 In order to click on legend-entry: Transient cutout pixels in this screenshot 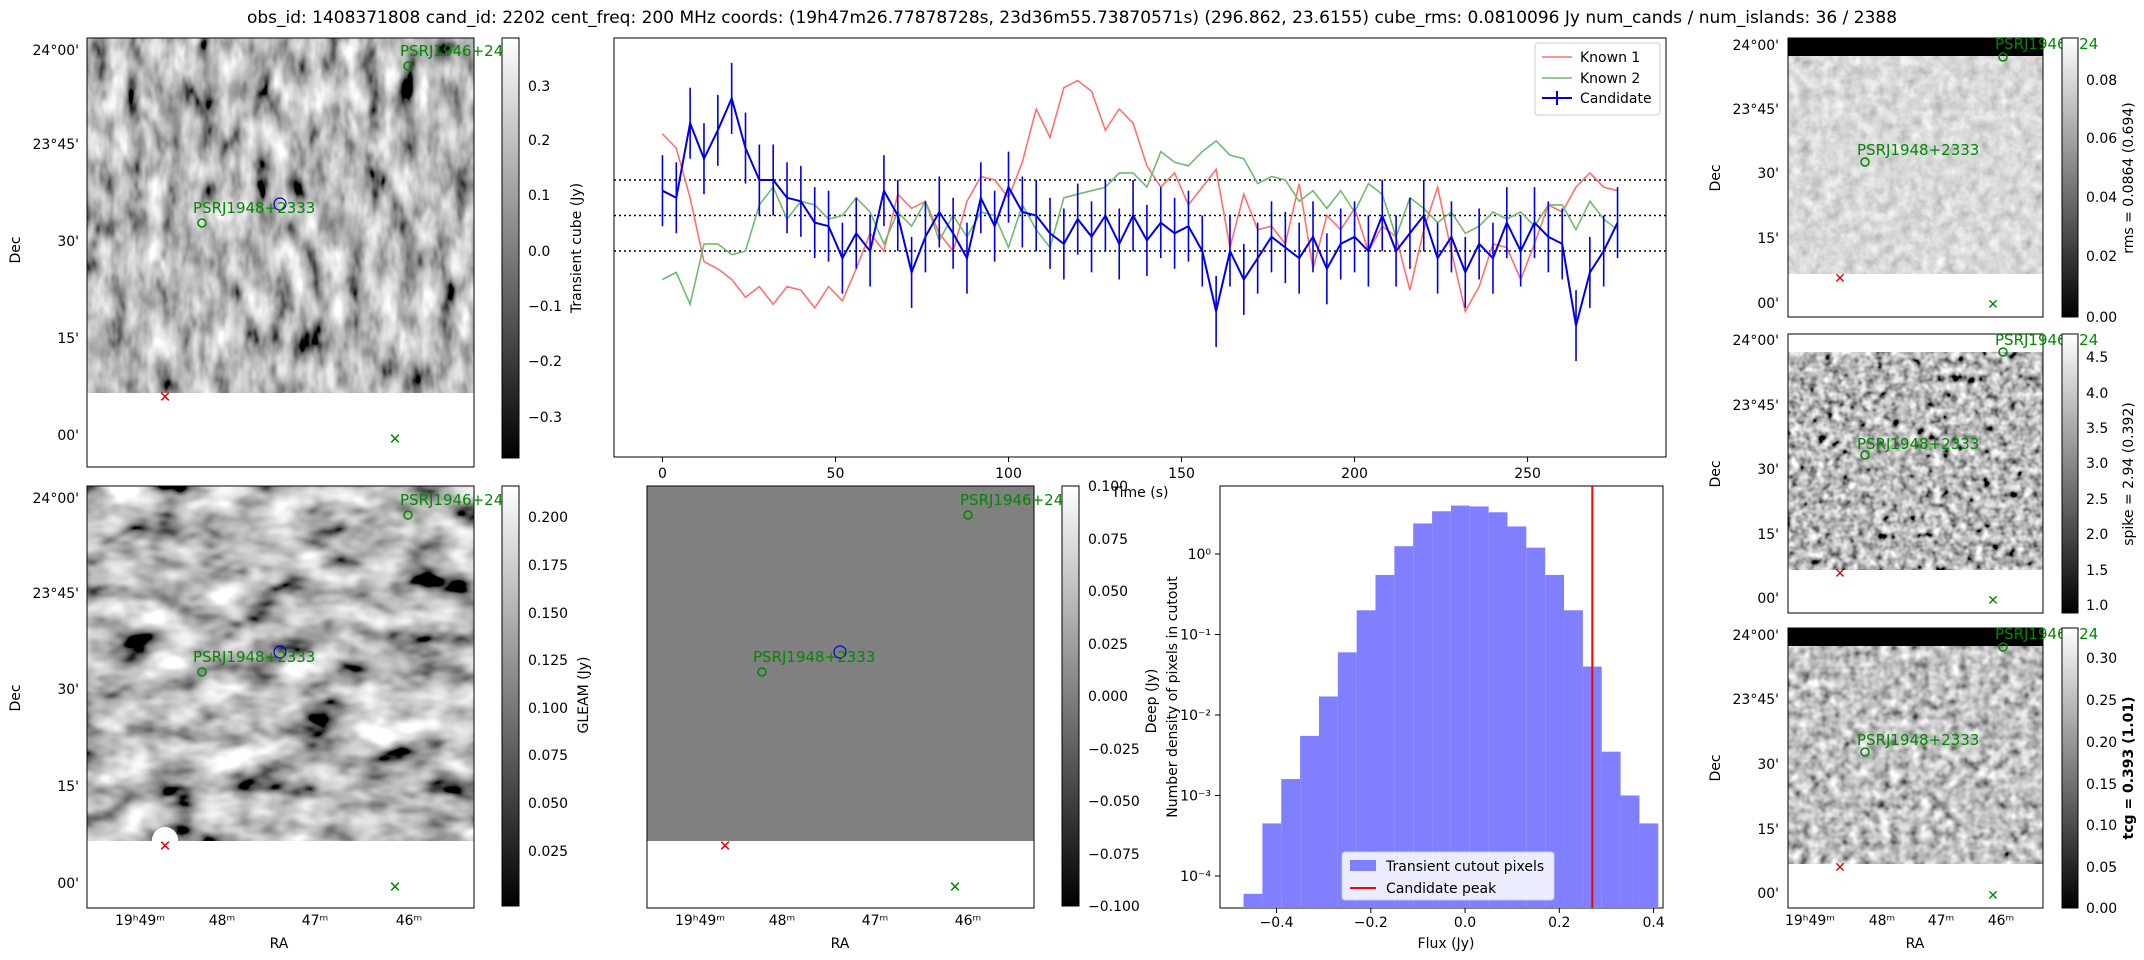, I will do `click(1464, 867)`.